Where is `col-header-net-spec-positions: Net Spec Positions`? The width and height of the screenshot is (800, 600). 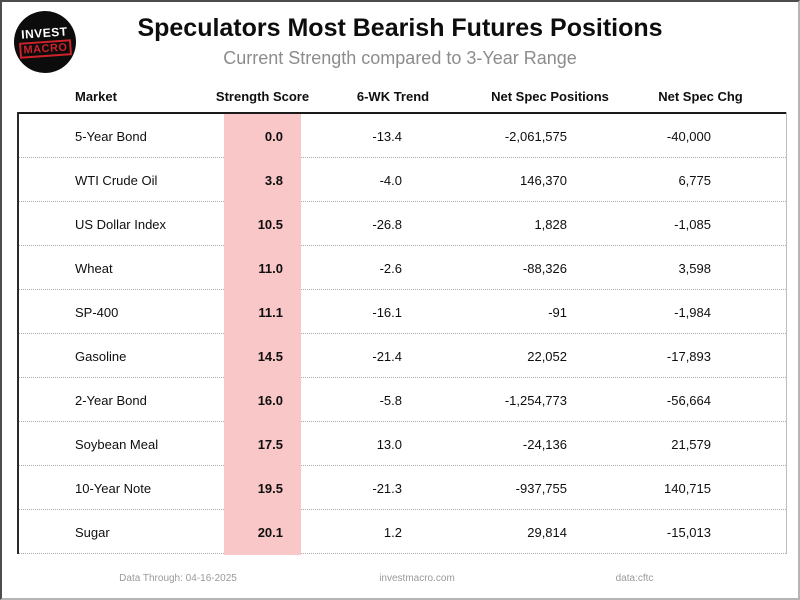
col-header-net-spec-positions: Net Spec Positions is located at coordinates (550, 96).